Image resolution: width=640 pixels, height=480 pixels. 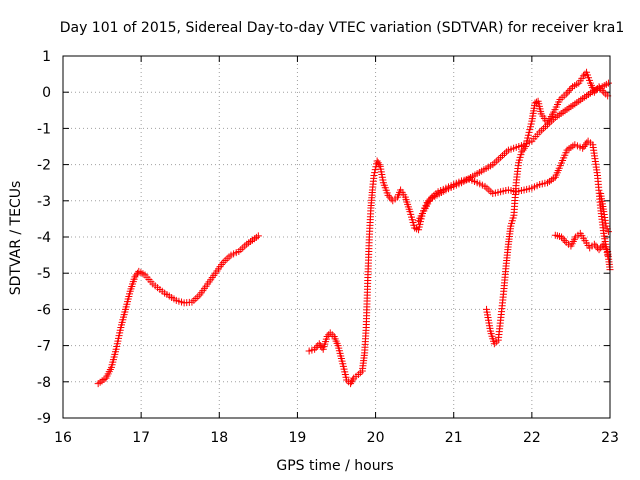 I want to click on y-tick-label: -7, so click(x=44, y=347).